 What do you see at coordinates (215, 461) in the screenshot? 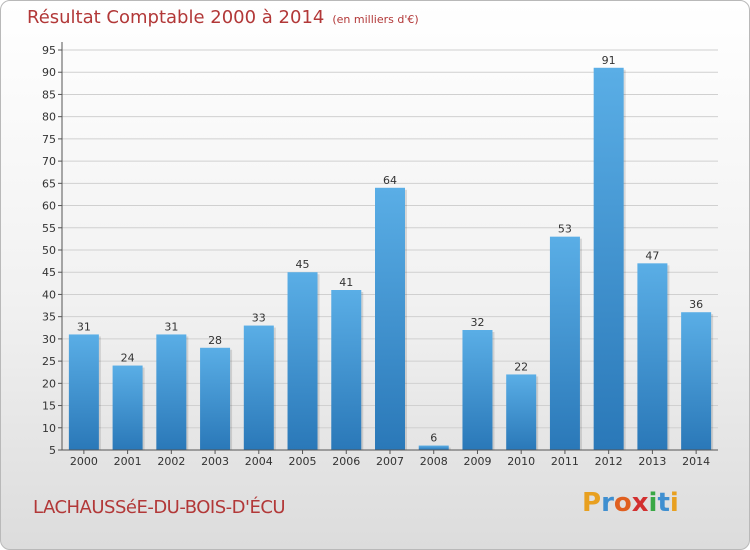
I see `x-tick-label: 2003` at bounding box center [215, 461].